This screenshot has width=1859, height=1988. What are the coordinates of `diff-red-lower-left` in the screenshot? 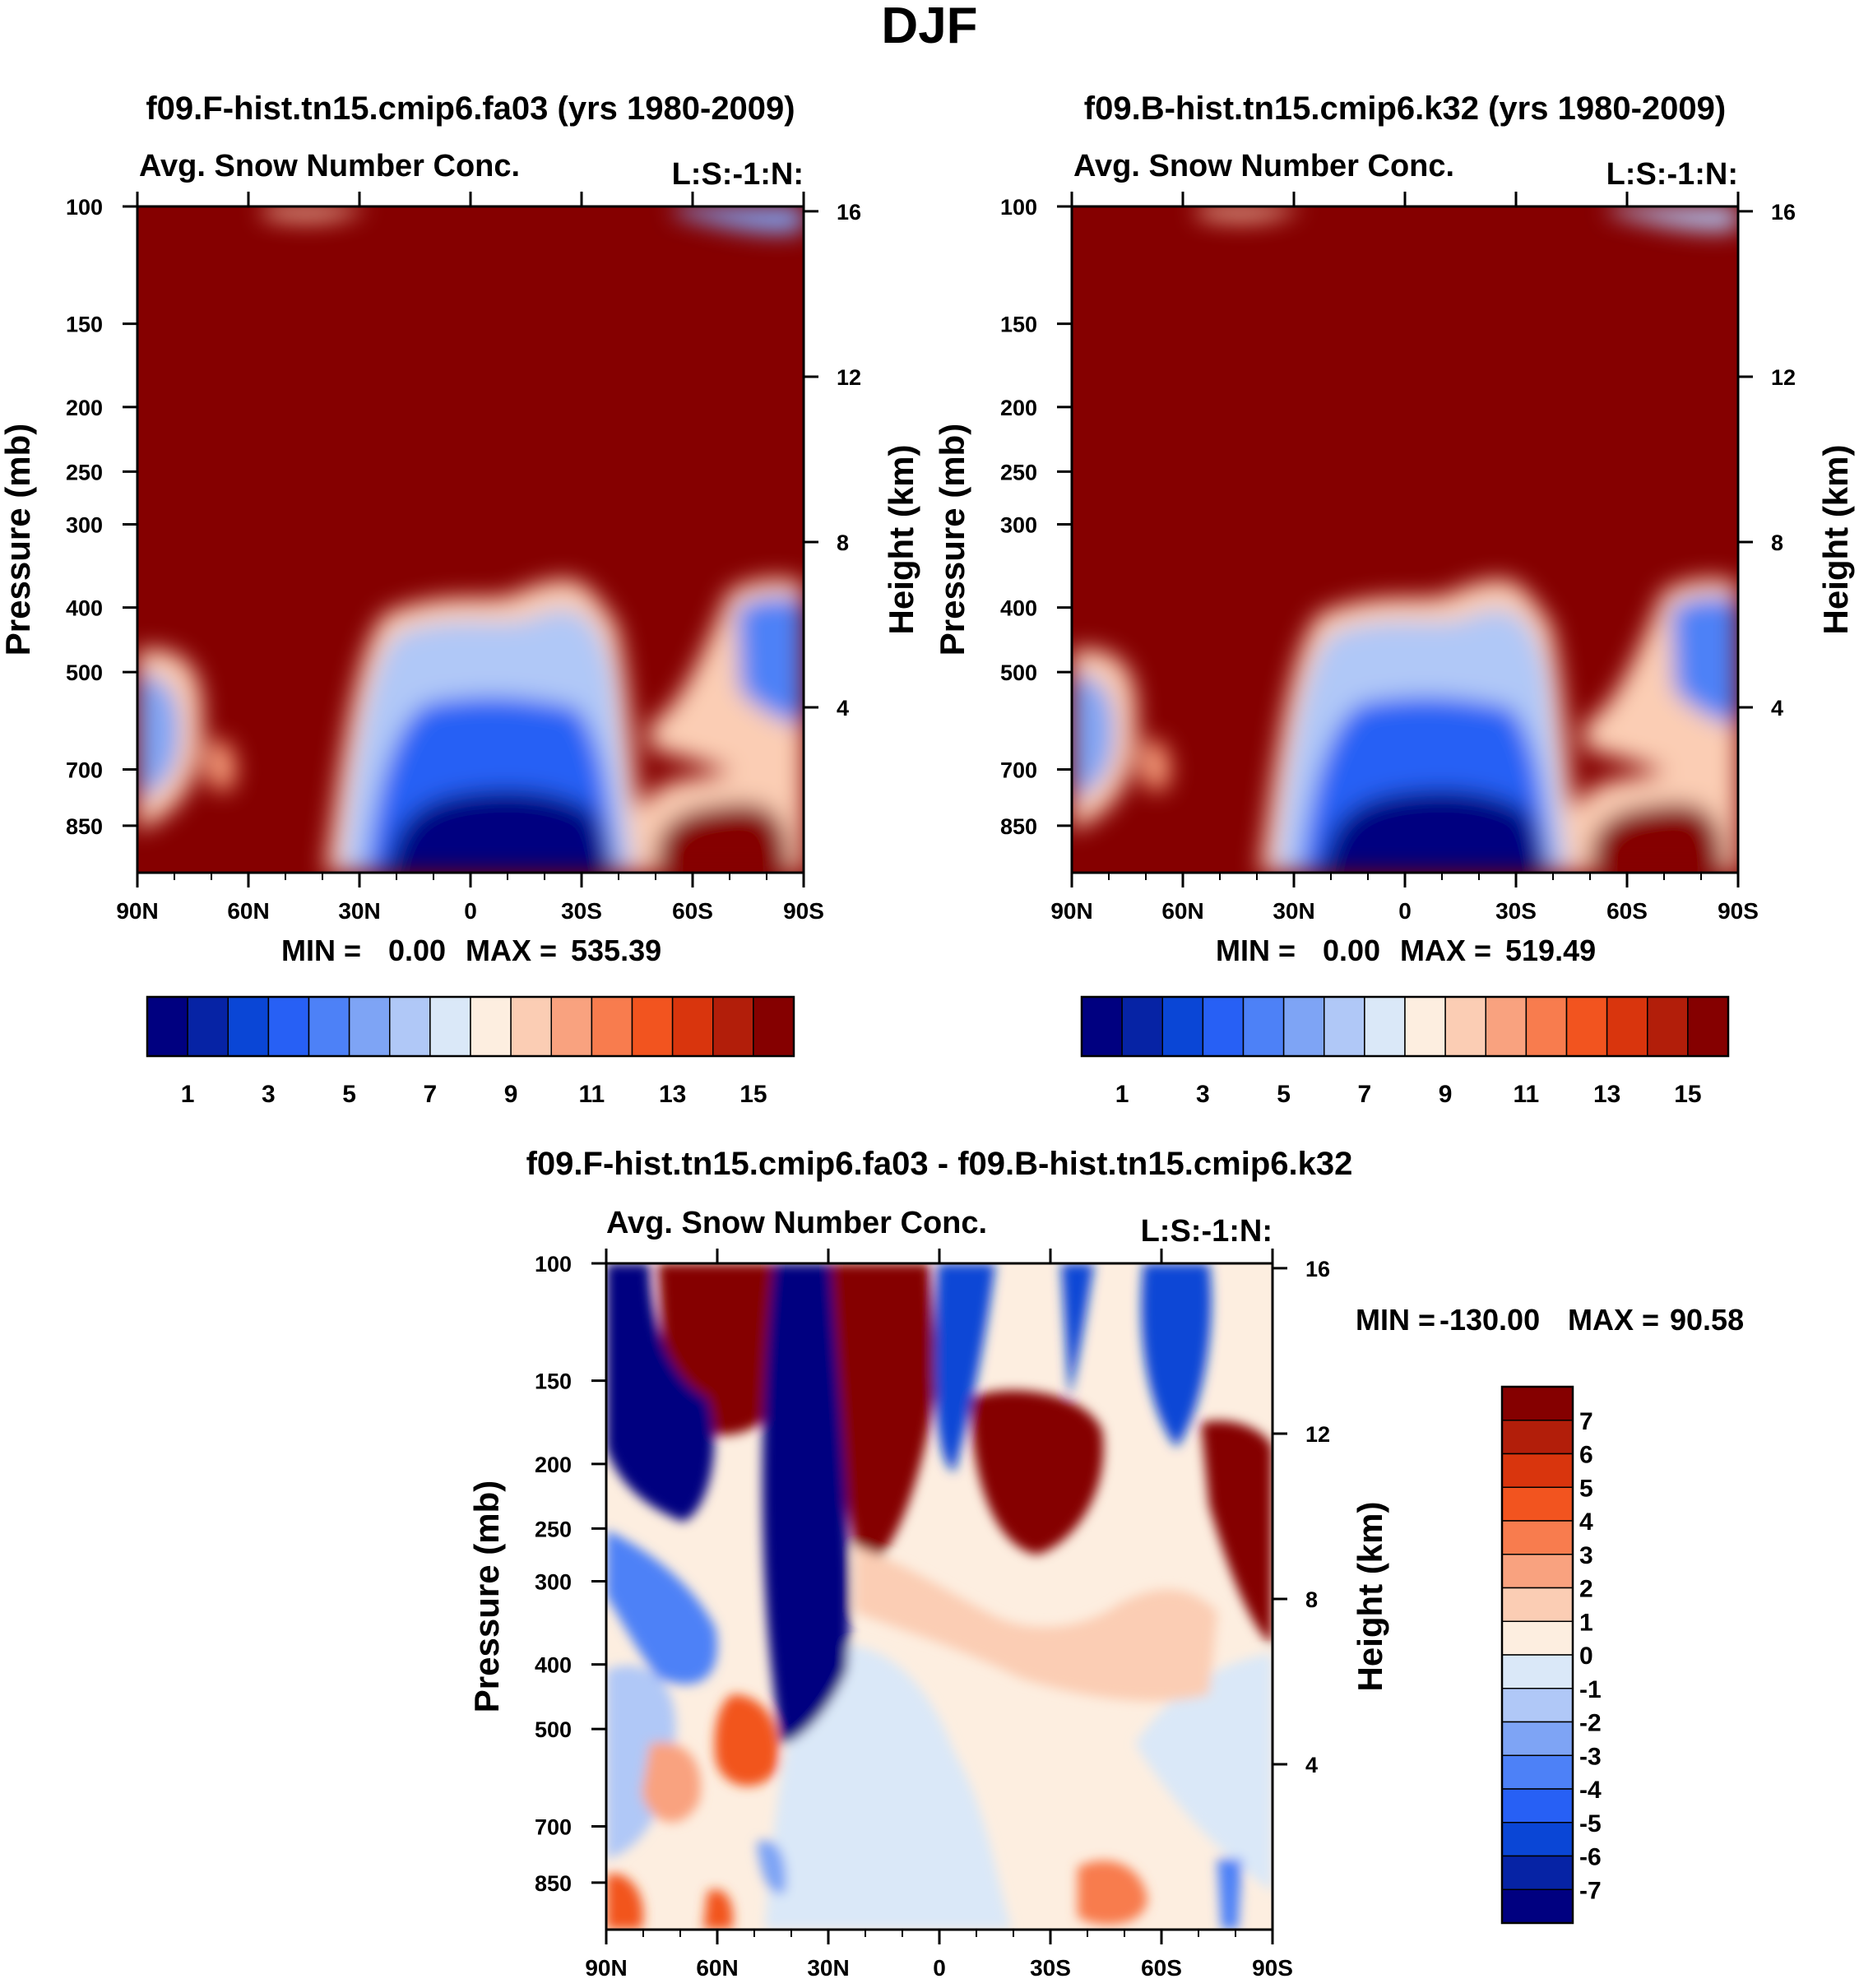 It's located at (624, 1902).